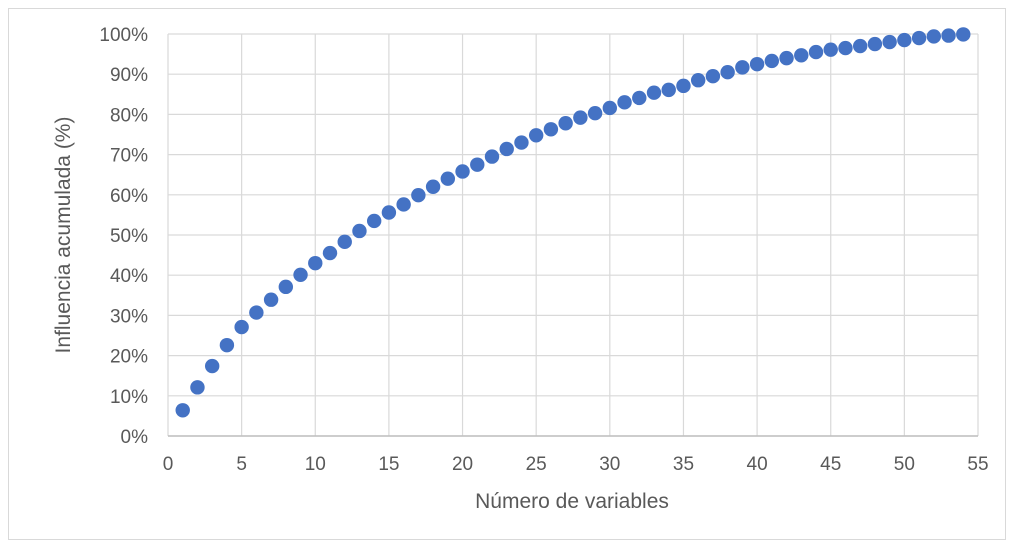 This screenshot has height=542, width=1010. Describe the element at coordinates (315, 464) in the screenshot. I see `x-tick-label: 10` at that location.